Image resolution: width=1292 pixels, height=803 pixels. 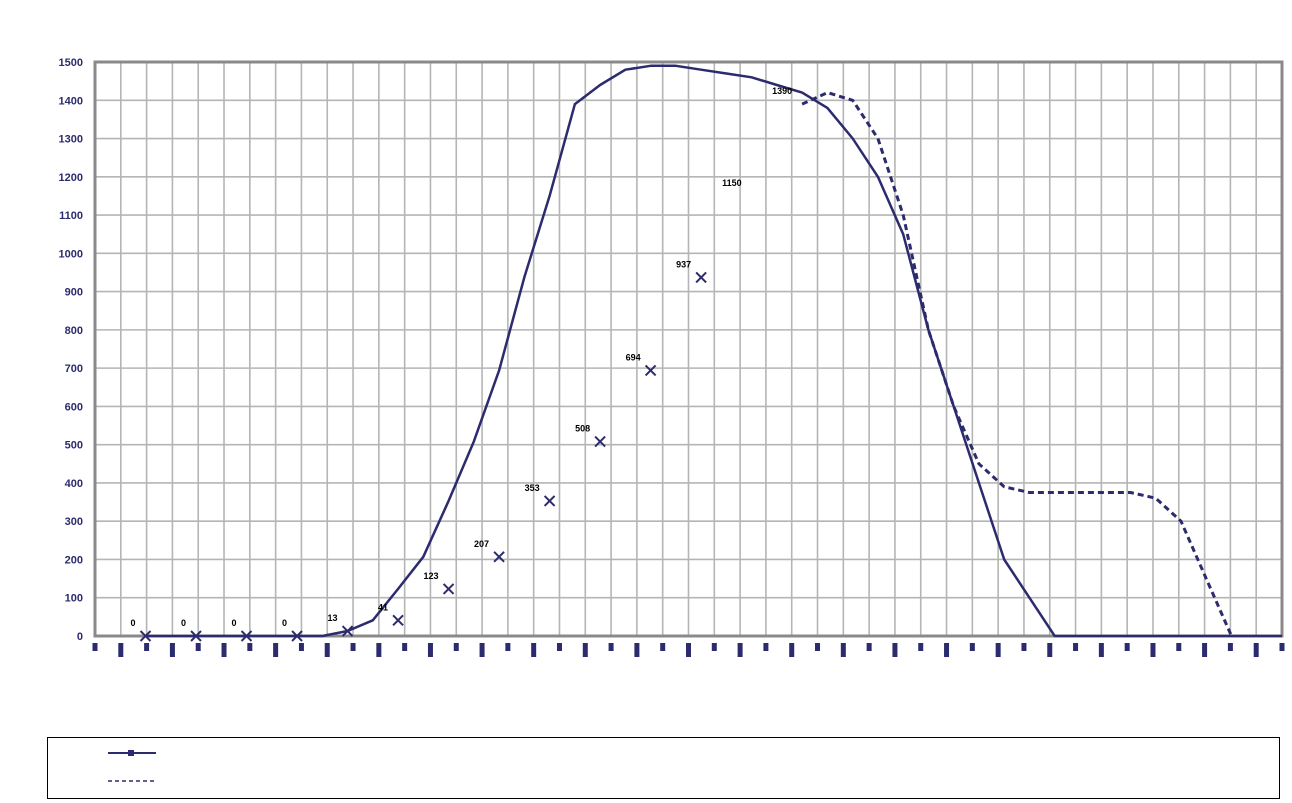 What do you see at coordinates (333, 618) in the screenshot?
I see `data-label: 13` at bounding box center [333, 618].